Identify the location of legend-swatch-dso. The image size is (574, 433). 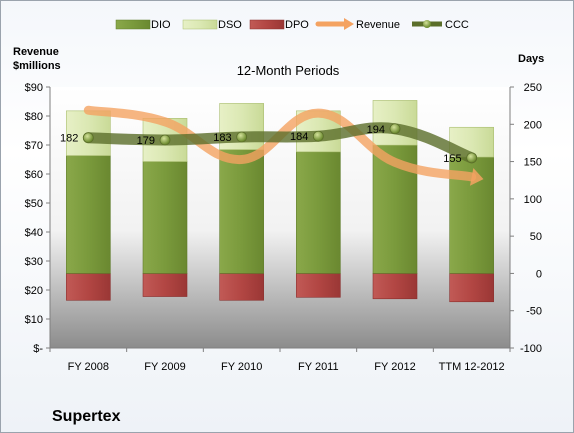
(200, 24).